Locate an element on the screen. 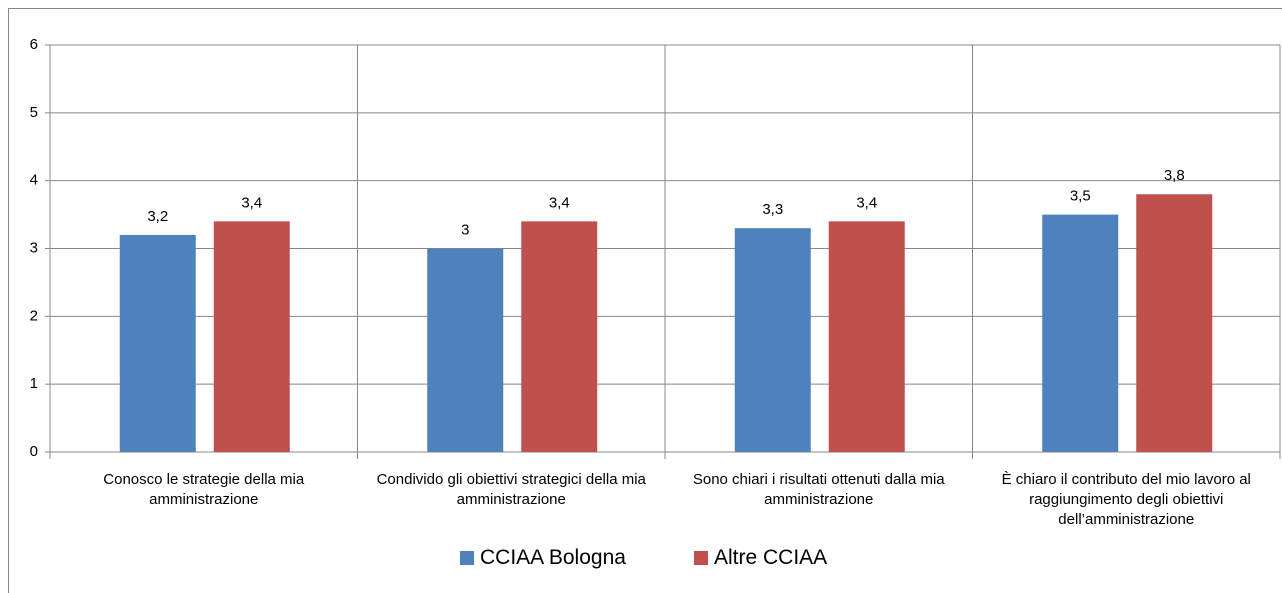  data-label: 3,2 is located at coordinates (157, 216).